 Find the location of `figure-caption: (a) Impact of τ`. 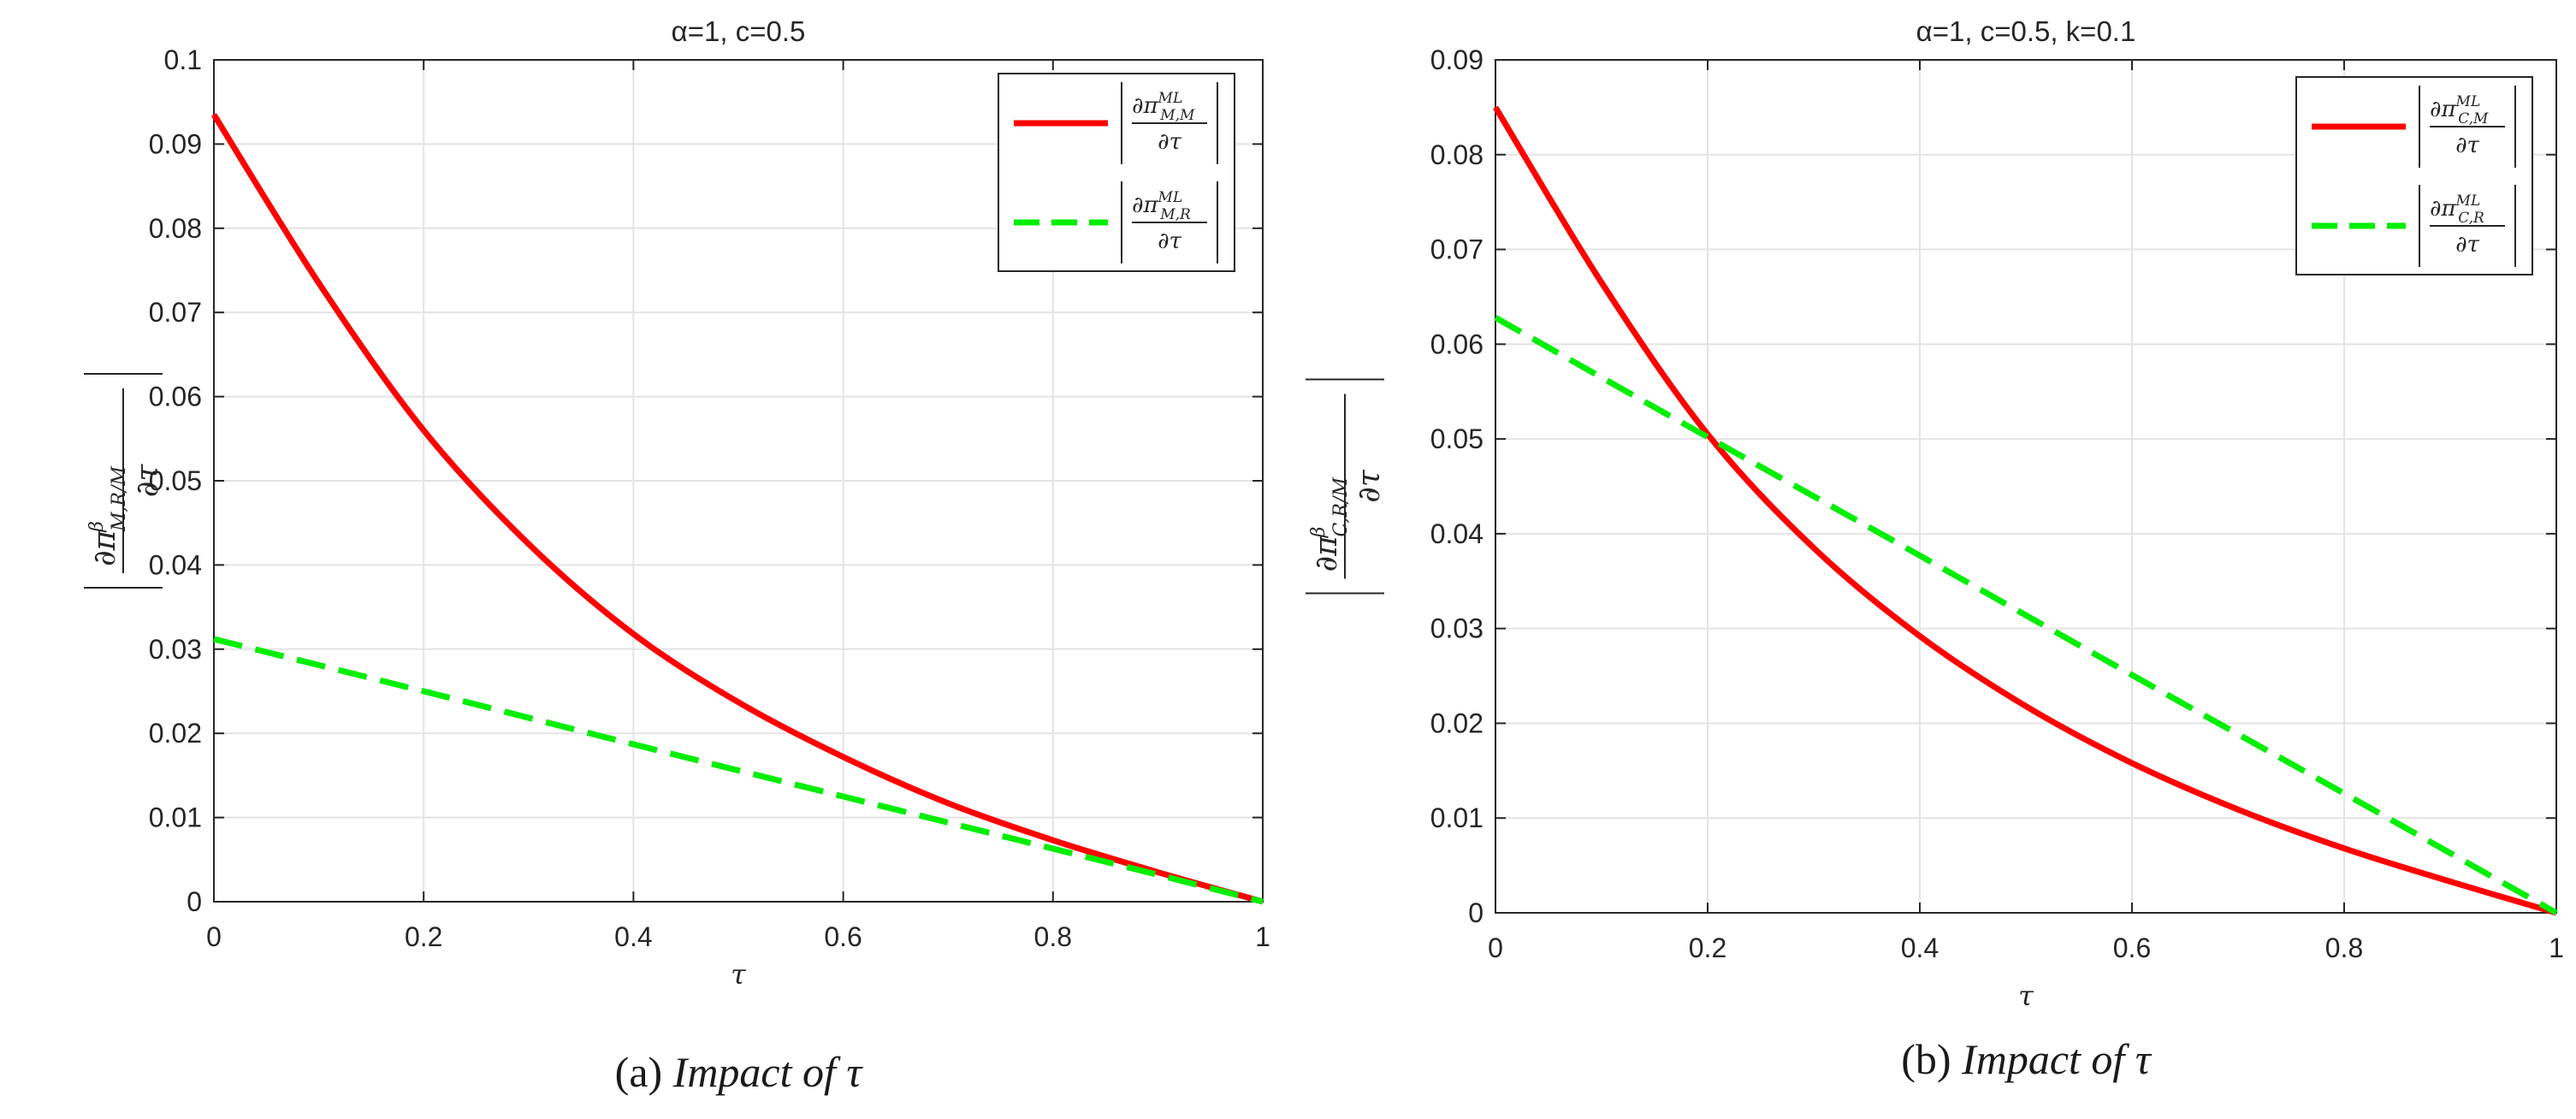

figure-caption: (a) Impact of τ is located at coordinates (739, 1072).